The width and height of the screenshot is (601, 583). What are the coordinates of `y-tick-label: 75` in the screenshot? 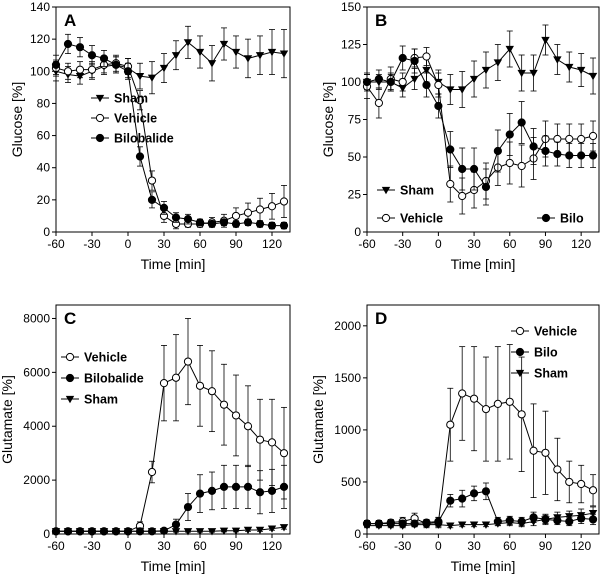 It's located at (355, 120).